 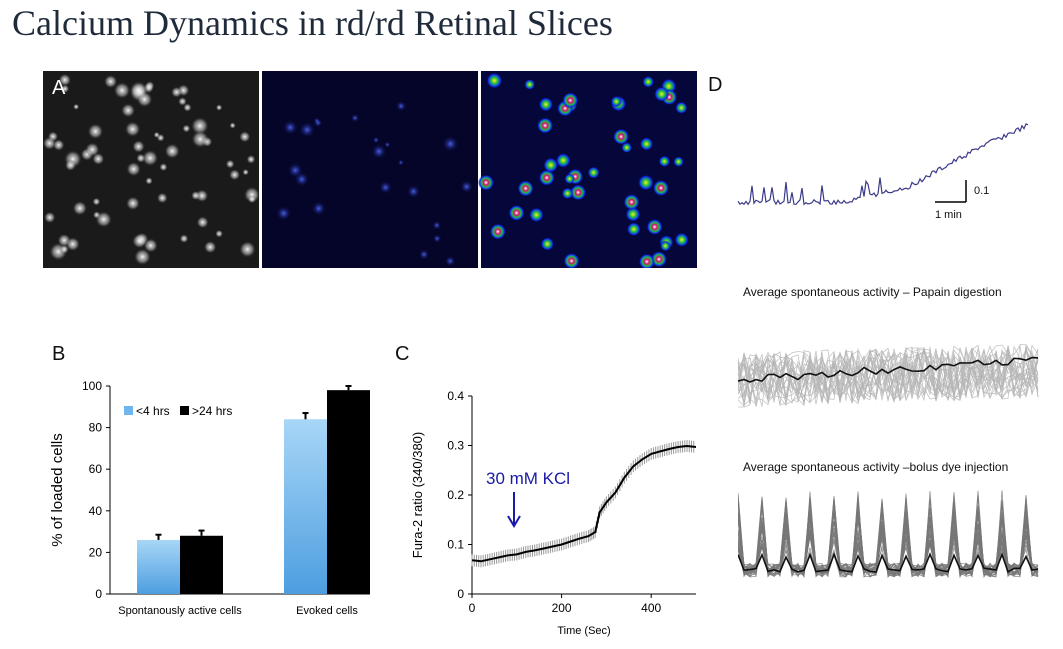 I want to click on y-axis-label: Fura-2 ratio (340/380), so click(x=417, y=495).